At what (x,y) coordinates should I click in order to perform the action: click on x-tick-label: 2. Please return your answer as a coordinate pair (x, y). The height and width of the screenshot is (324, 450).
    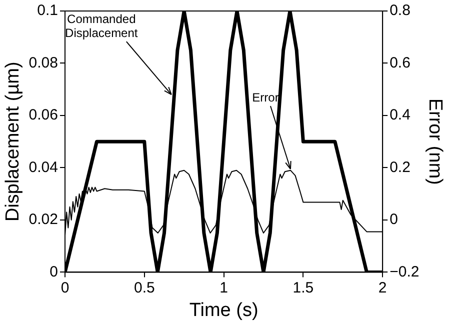
    Looking at the image, I should click on (382, 287).